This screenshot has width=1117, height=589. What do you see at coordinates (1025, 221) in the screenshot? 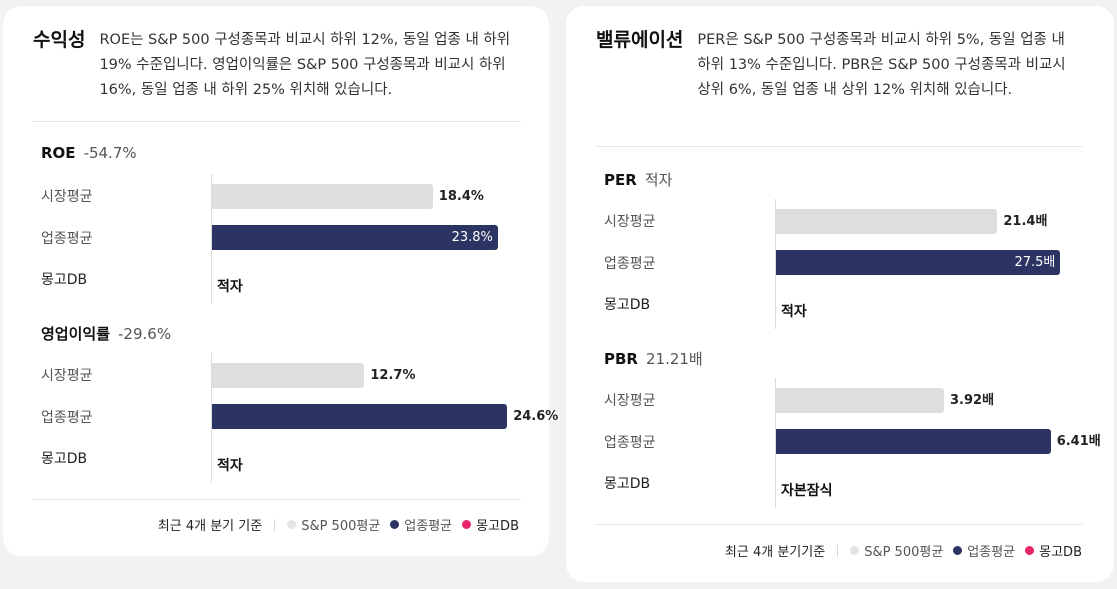
I see `market-value: 21.4배` at bounding box center [1025, 221].